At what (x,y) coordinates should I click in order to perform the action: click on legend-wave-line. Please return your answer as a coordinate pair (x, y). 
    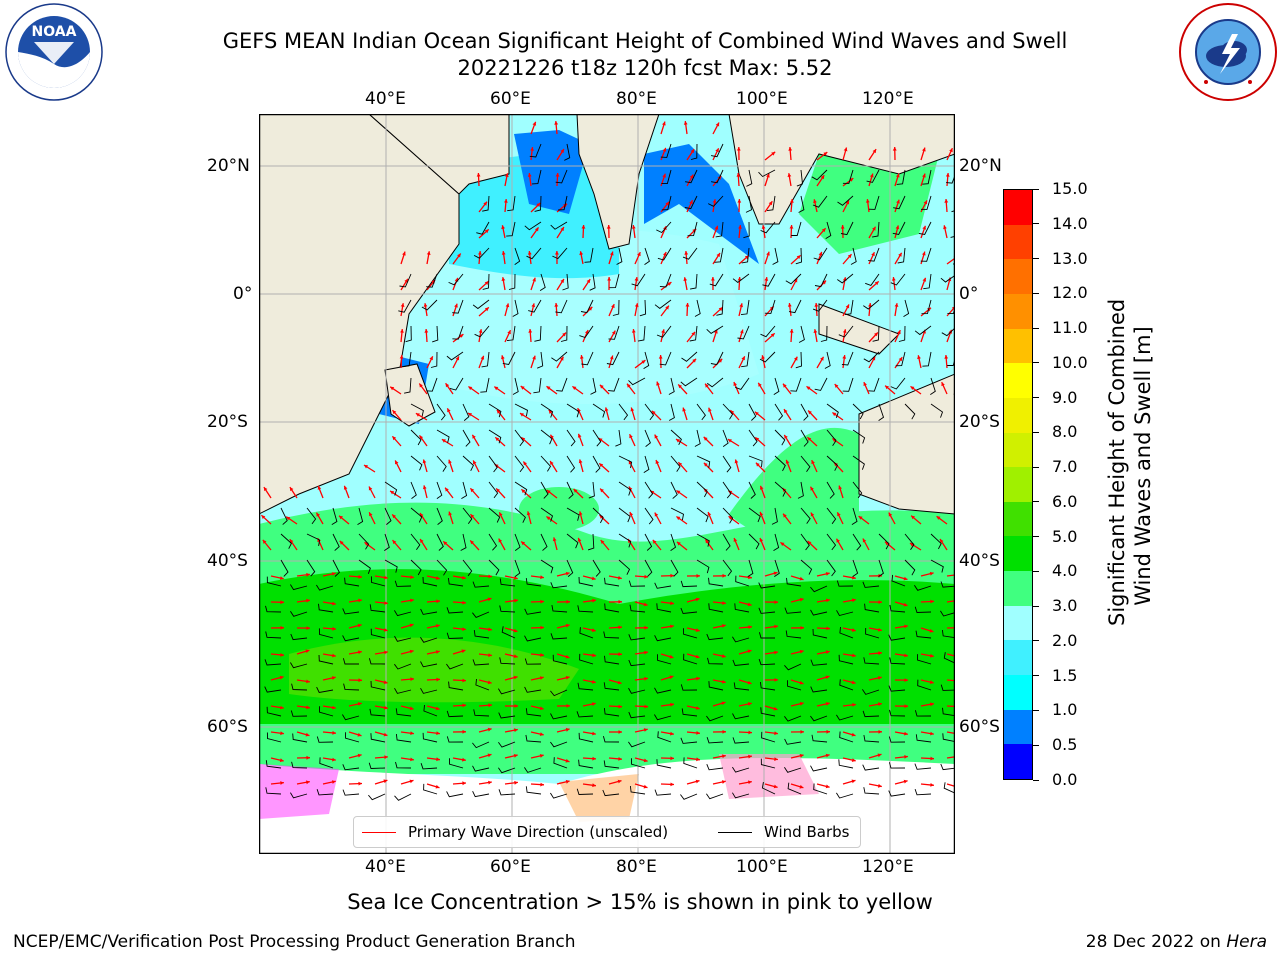
    Looking at the image, I should click on (379, 832).